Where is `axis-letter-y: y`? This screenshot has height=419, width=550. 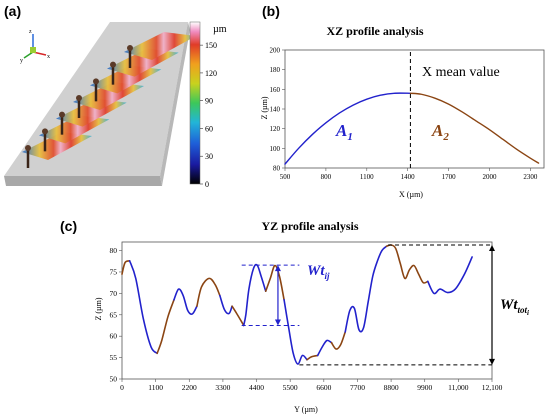 axis-letter-y: y is located at coordinates (21, 61).